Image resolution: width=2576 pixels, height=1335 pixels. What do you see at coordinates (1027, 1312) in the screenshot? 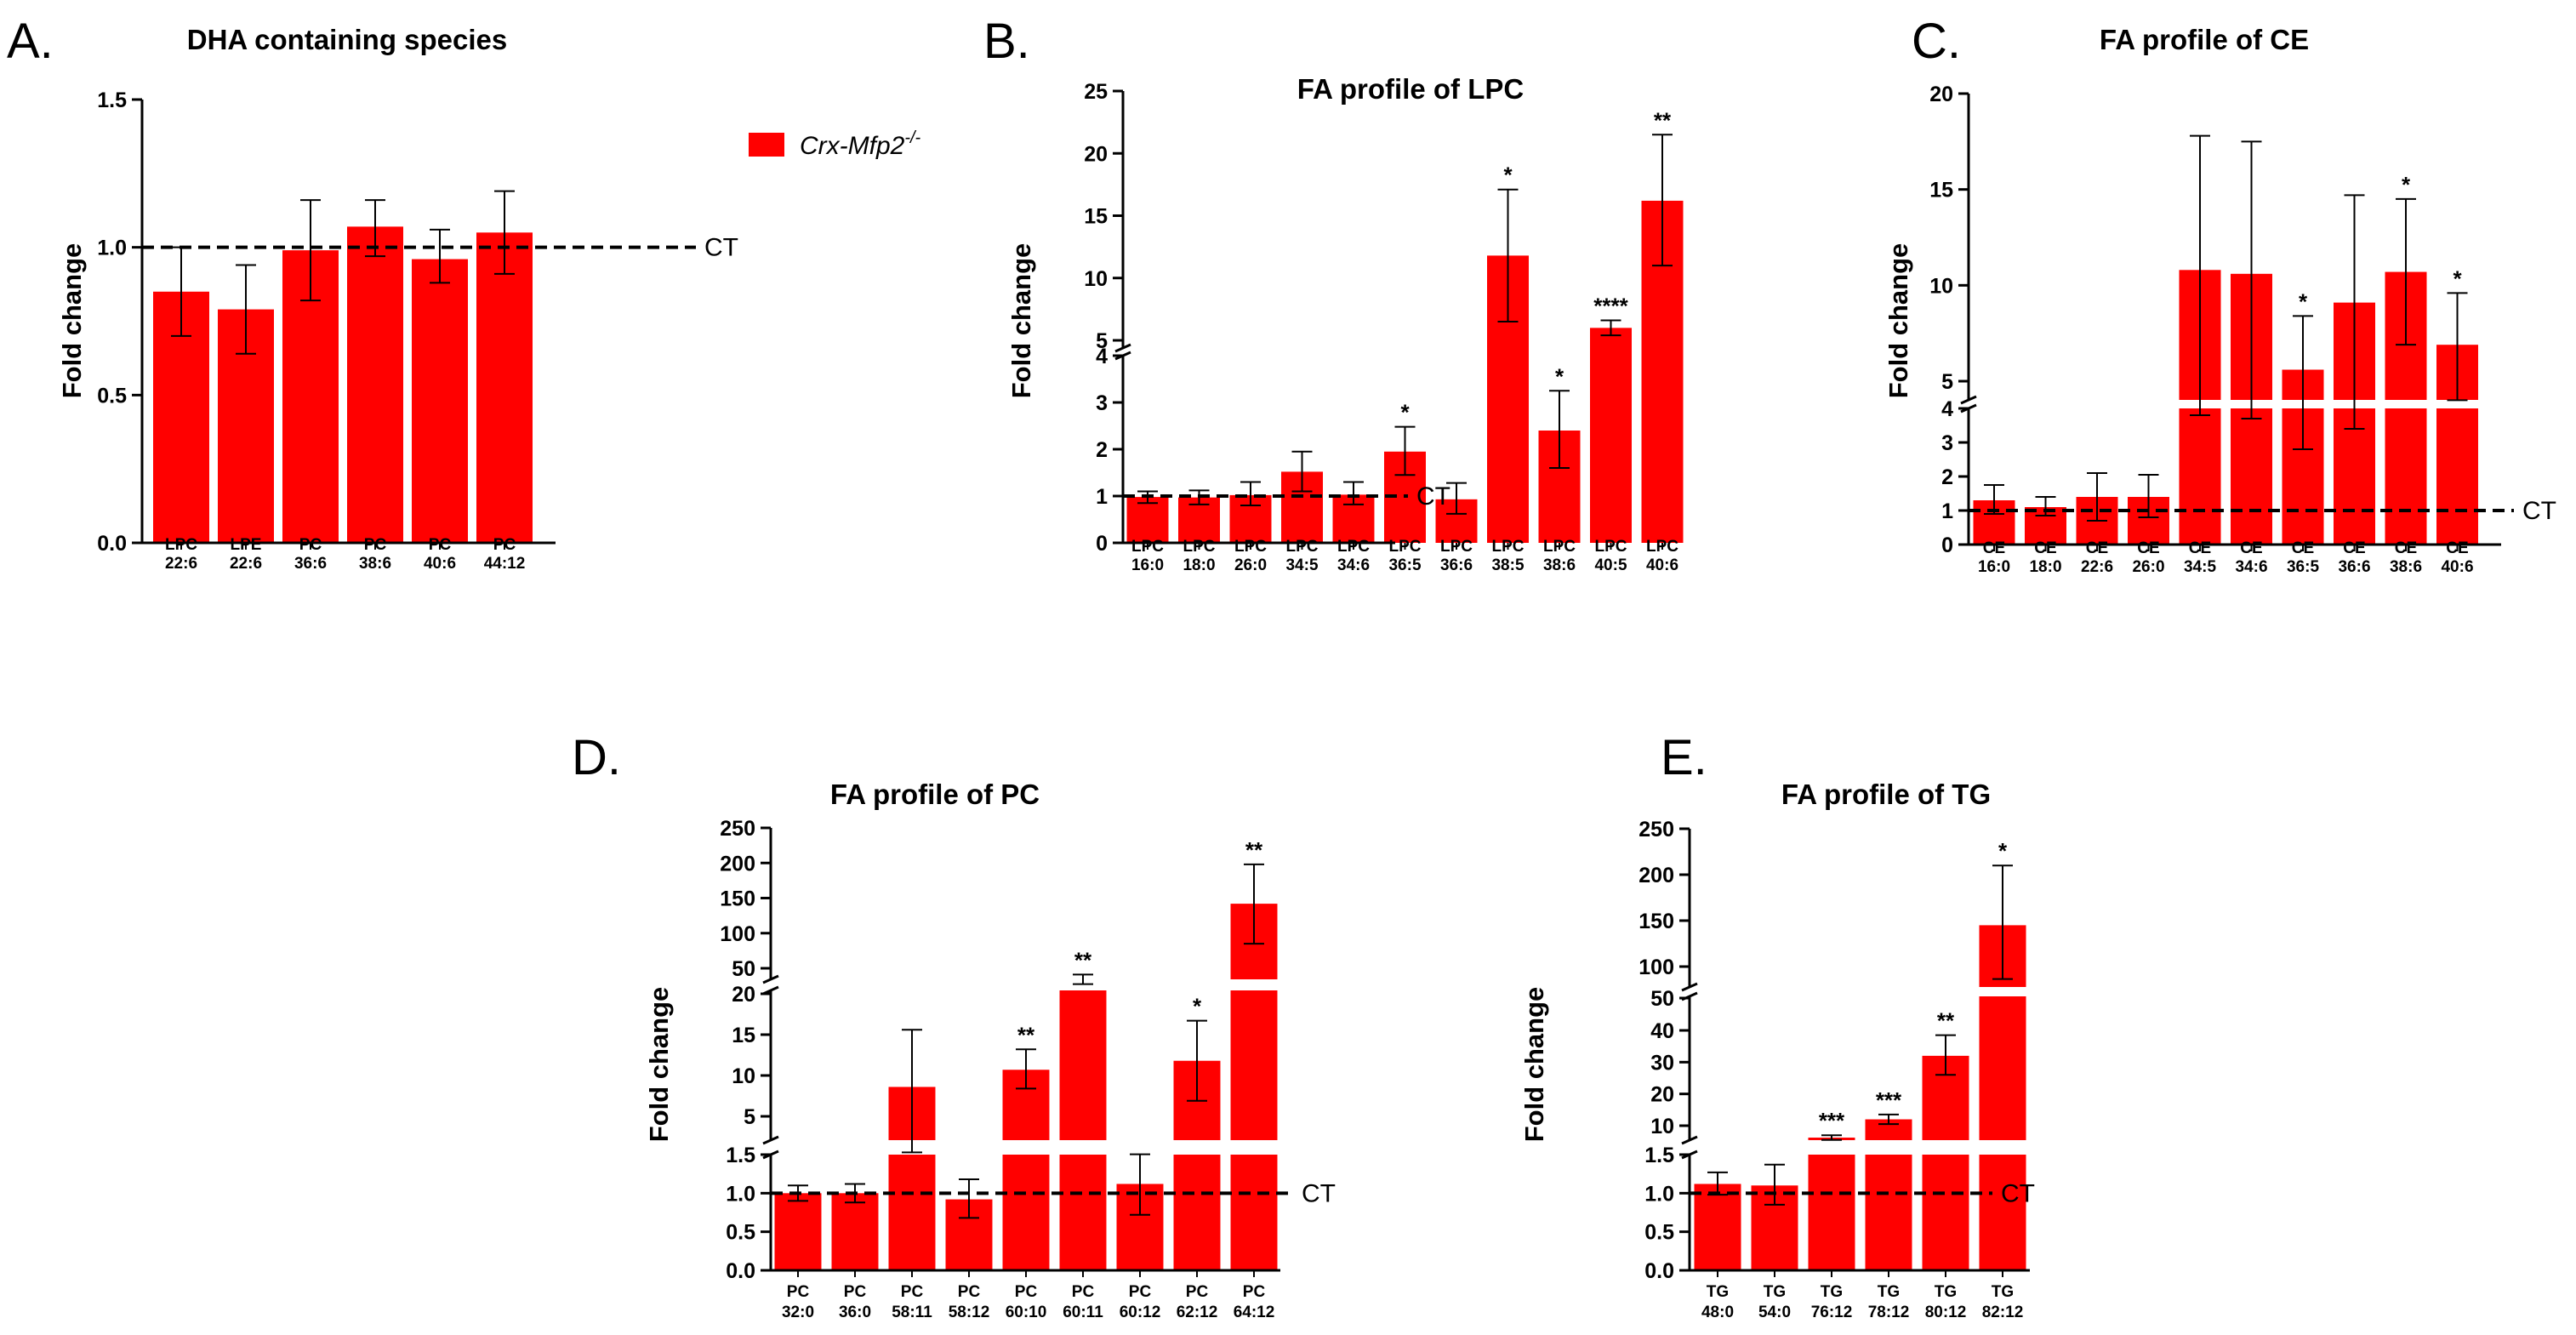
I see `category-label-line2: 60:10` at bounding box center [1027, 1312].